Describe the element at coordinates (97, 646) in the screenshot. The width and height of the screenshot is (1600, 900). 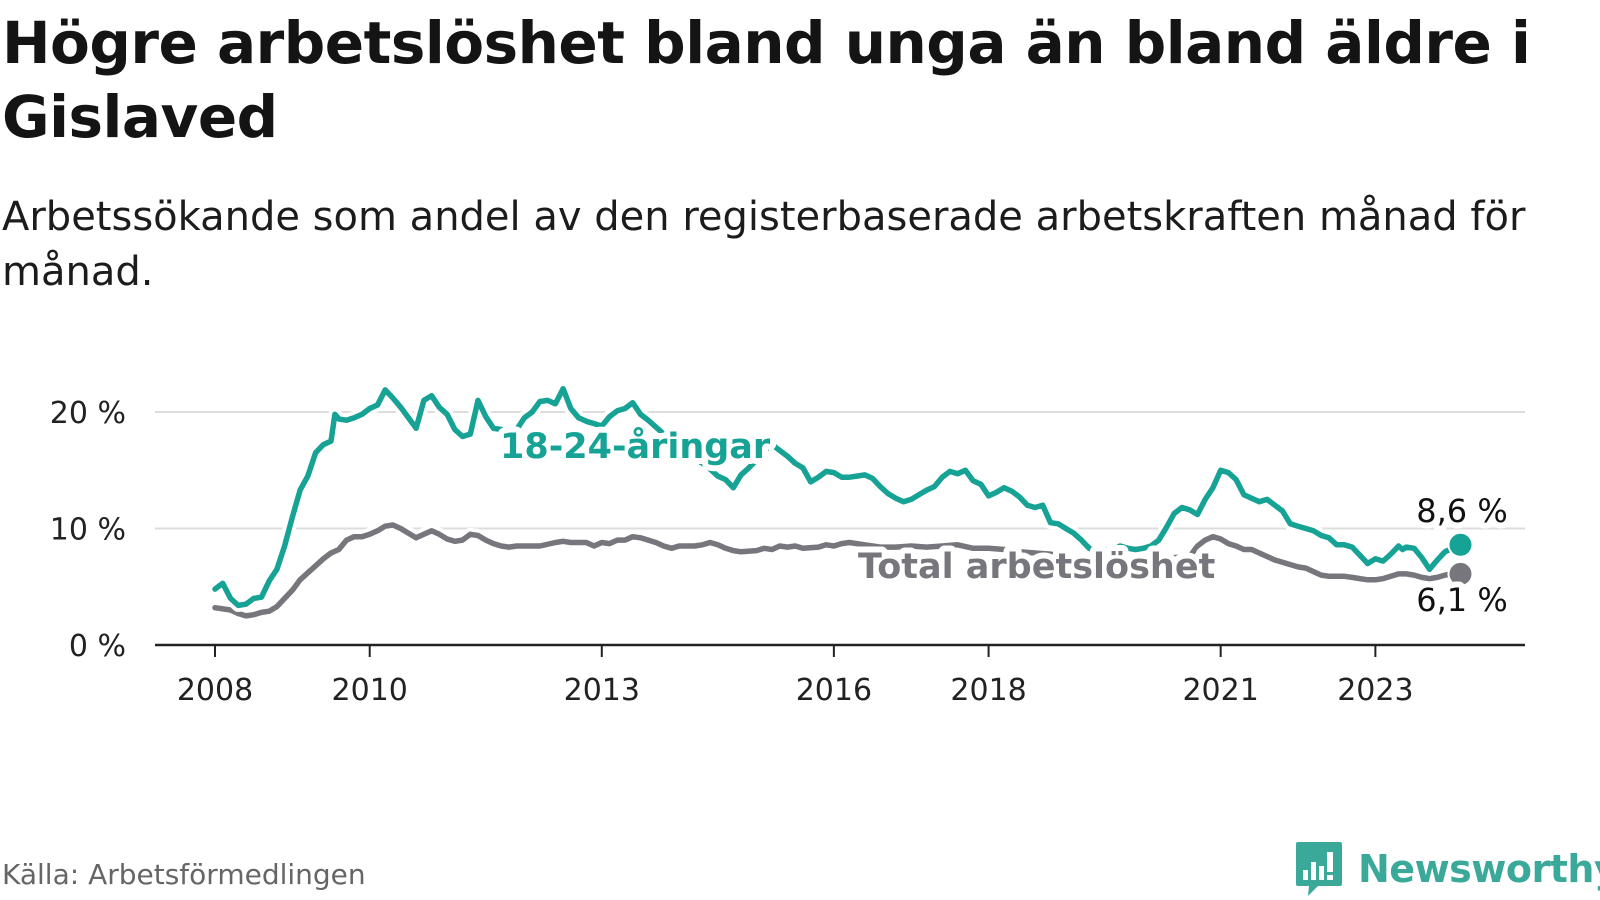
I see `y-tick-label: 0 %` at that location.